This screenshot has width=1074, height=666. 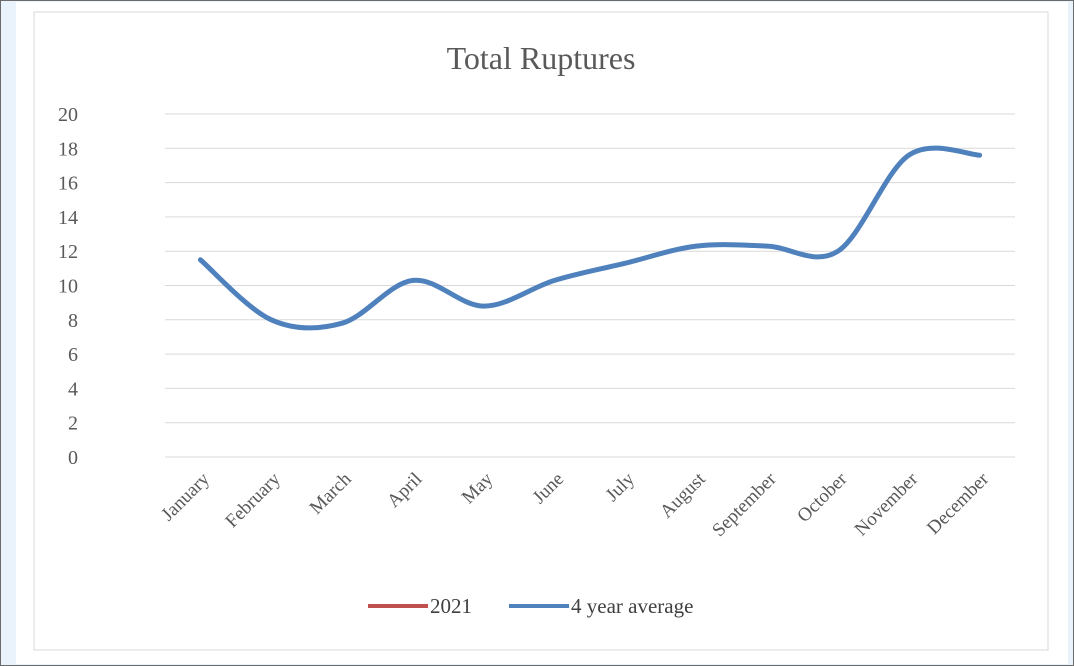 What do you see at coordinates (73, 458) in the screenshot?
I see `y-tick-label: 0` at bounding box center [73, 458].